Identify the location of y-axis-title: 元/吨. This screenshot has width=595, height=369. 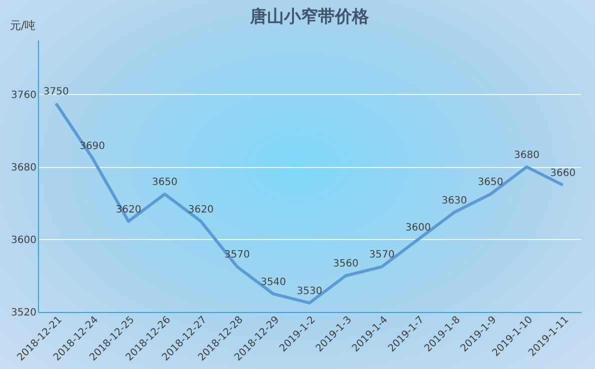
(23, 25).